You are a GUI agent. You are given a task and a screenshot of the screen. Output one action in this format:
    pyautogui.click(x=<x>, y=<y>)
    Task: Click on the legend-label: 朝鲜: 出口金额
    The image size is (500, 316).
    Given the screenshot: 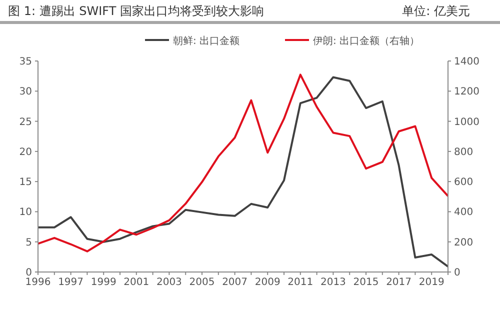 What is the action you would take?
    pyautogui.click(x=206, y=41)
    